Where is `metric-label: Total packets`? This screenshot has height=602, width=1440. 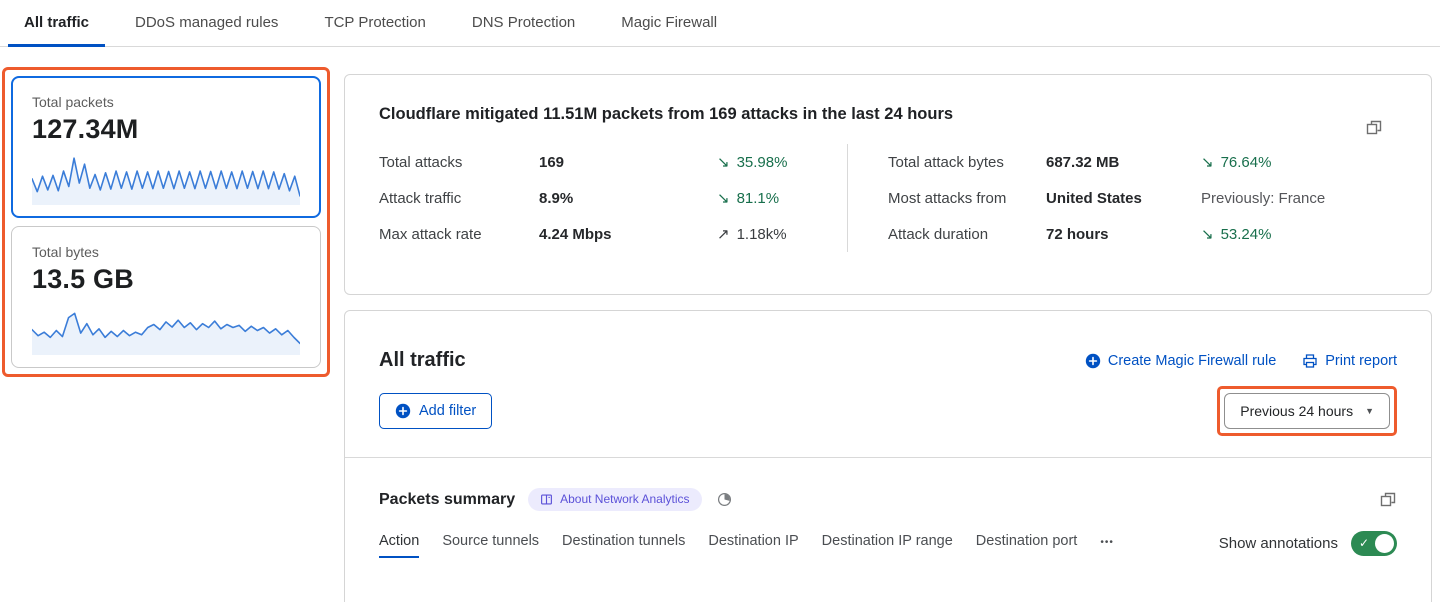 metric-label: Total packets is located at coordinates (73, 102).